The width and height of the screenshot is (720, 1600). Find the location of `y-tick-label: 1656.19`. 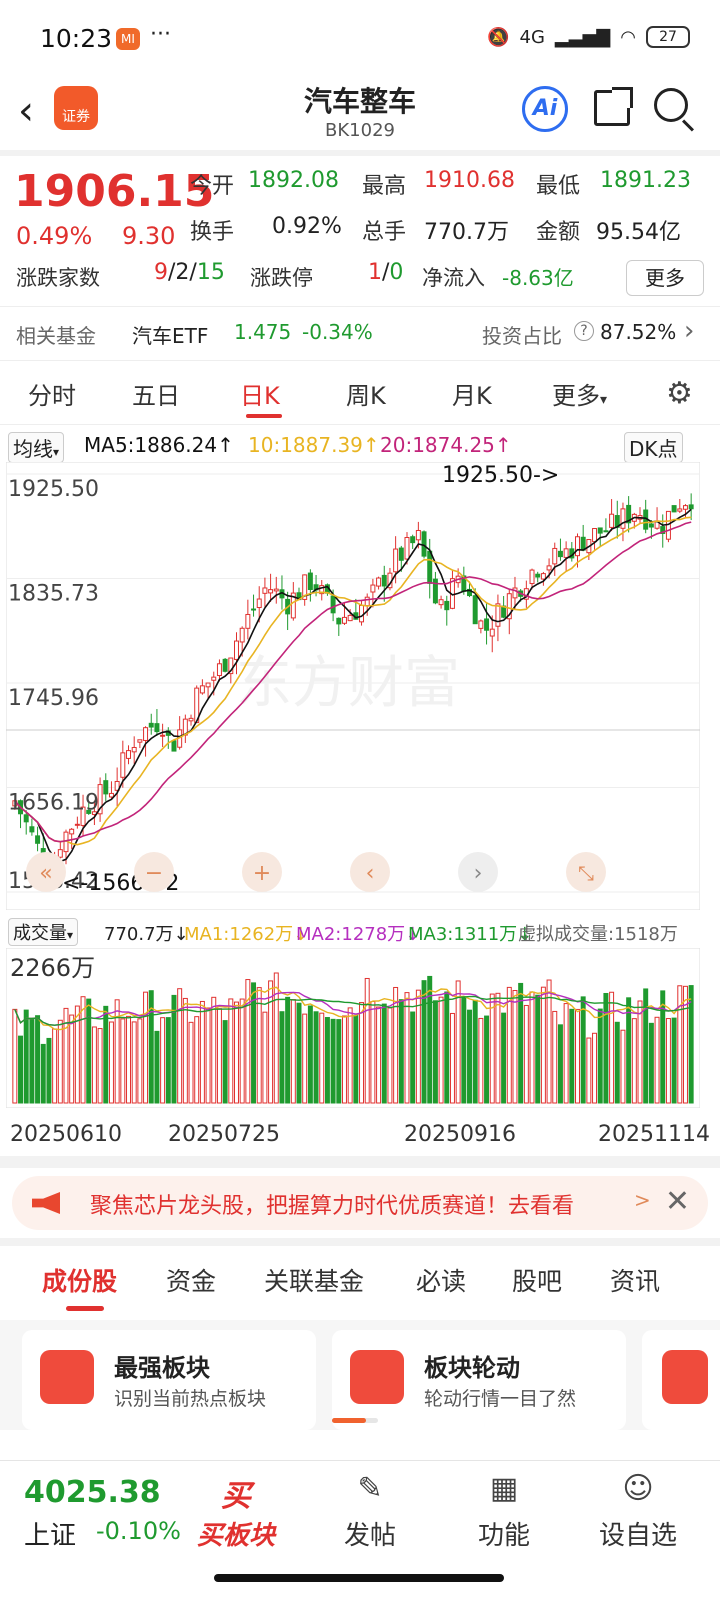

y-tick-label: 1656.19 is located at coordinates (53, 803).